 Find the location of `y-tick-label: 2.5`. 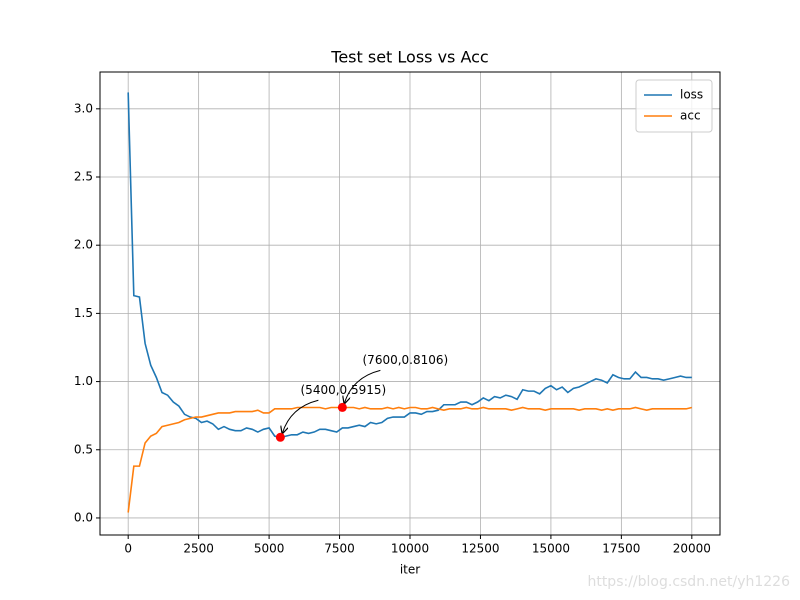

y-tick-label: 2.5 is located at coordinates (83, 177).